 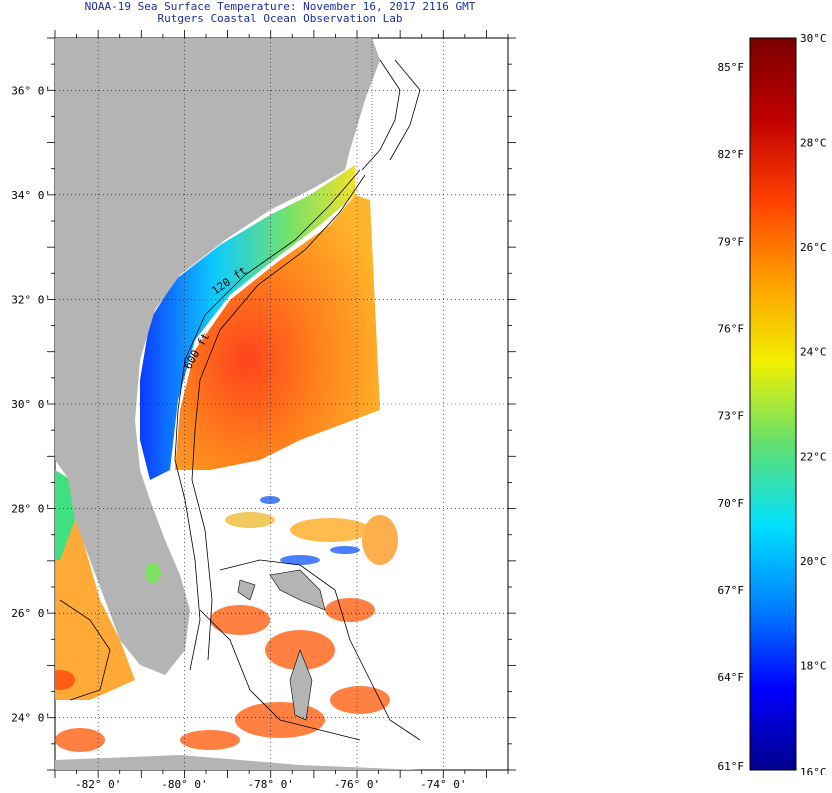 What do you see at coordinates (443, 784) in the screenshot?
I see `lon-label: -74° 0'` at bounding box center [443, 784].